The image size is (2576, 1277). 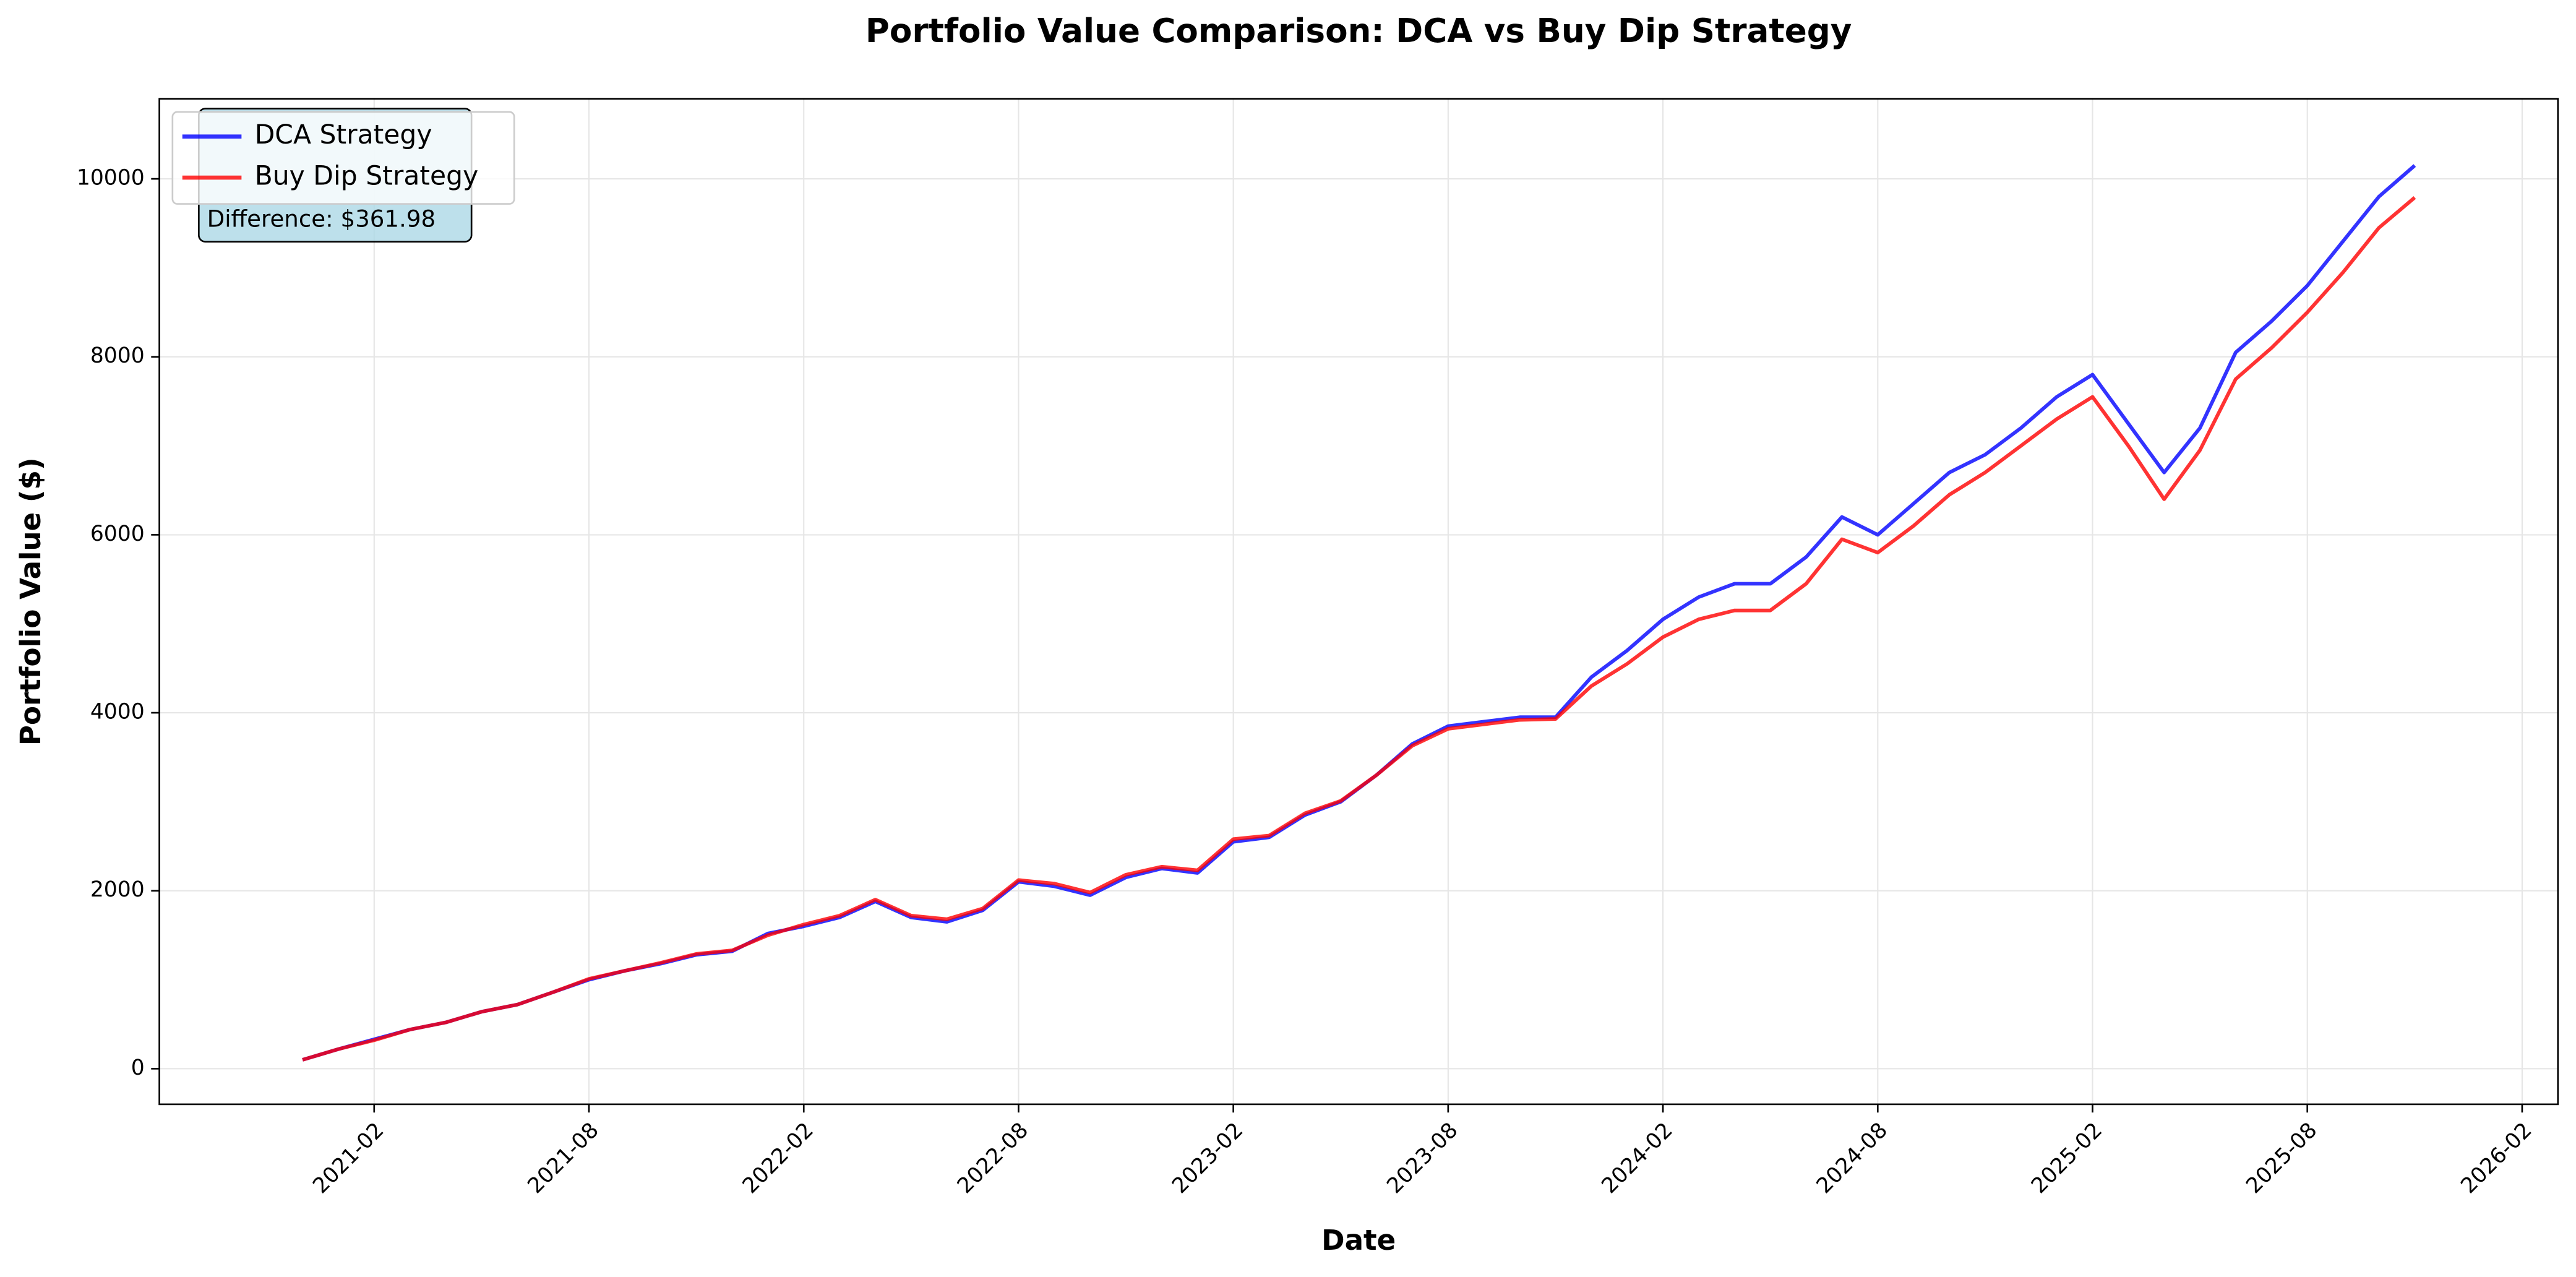 I want to click on annotation-text: Difference: $361.98, so click(x=321, y=219).